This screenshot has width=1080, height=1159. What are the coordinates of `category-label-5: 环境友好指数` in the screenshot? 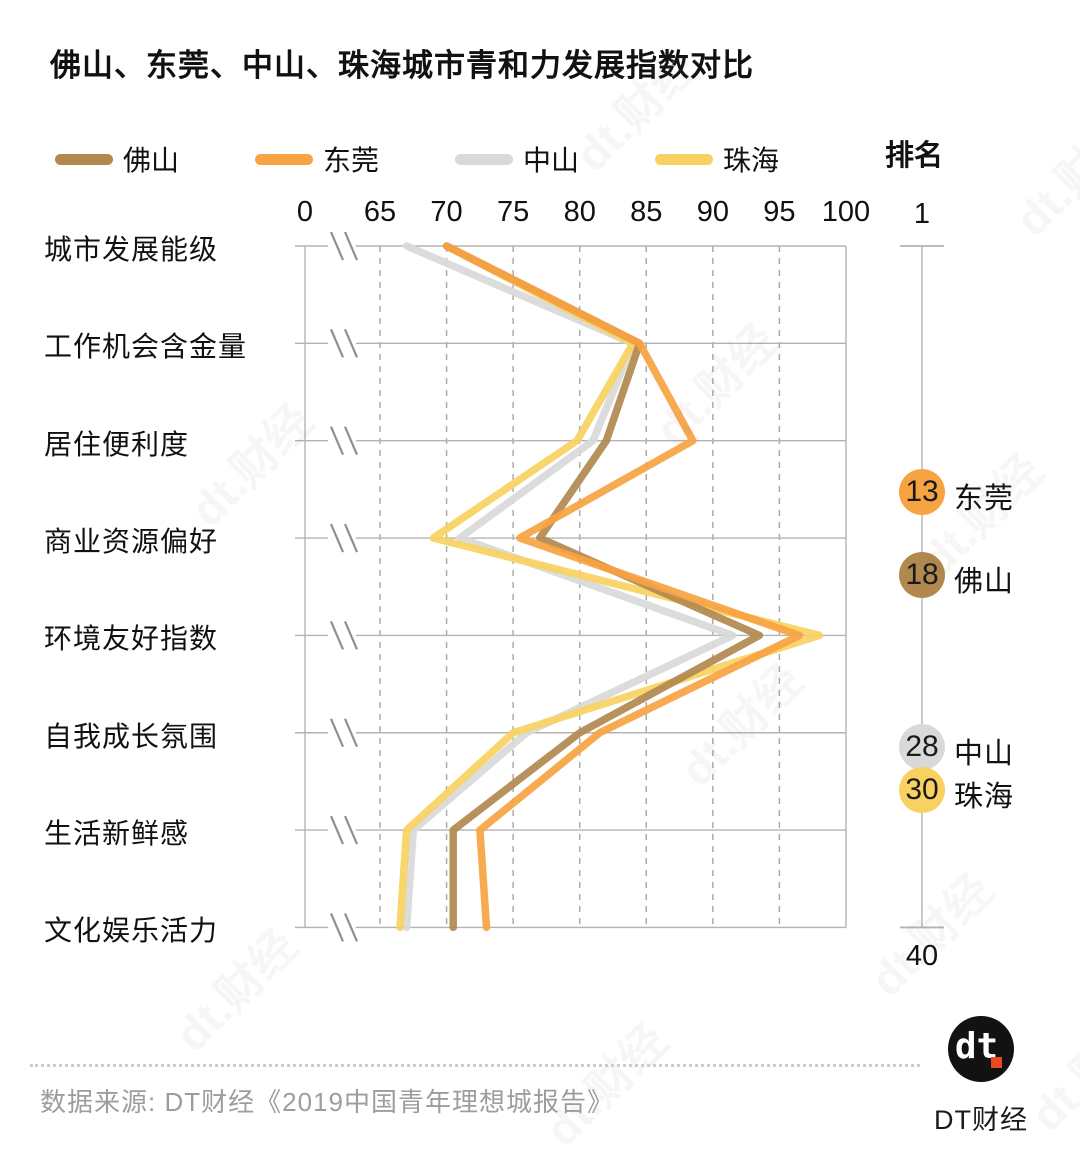 It's located at (131, 639).